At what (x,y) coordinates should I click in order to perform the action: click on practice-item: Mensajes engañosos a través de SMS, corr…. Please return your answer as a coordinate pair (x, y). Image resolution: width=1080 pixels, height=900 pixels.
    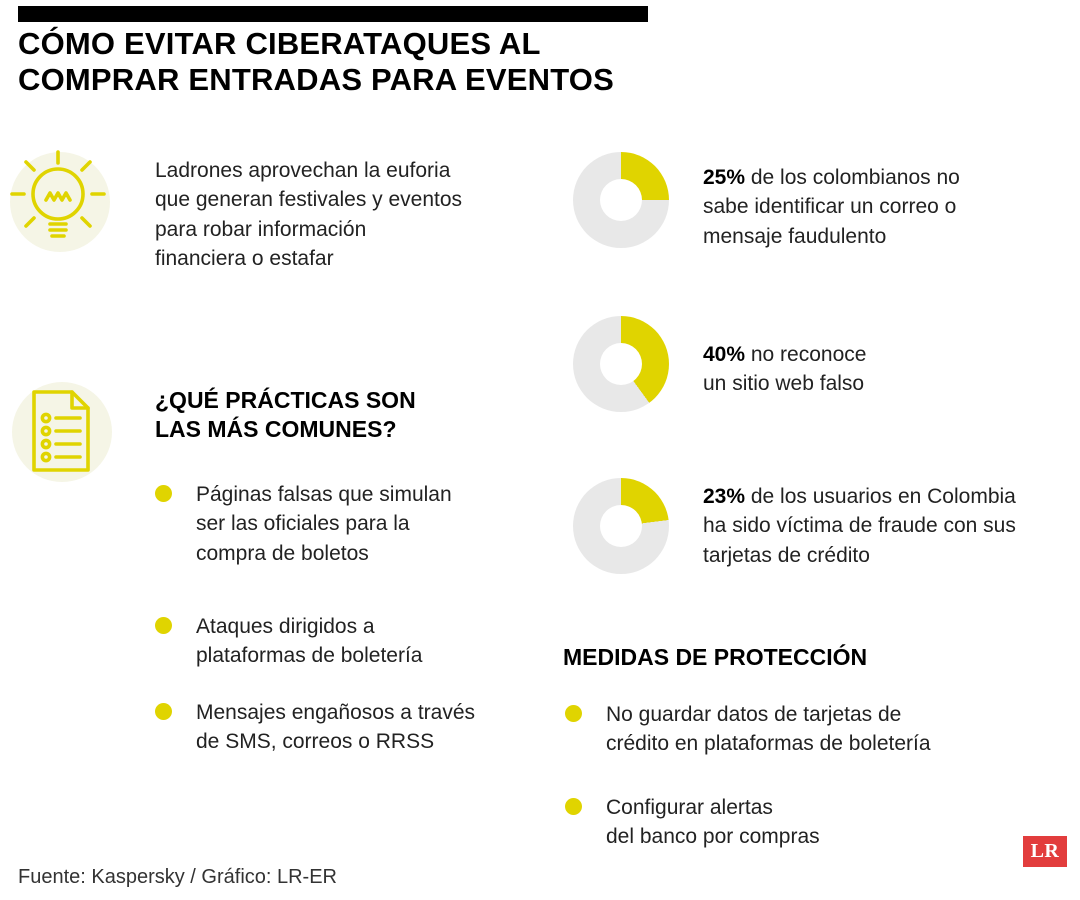
    Looking at the image, I should click on (335, 727).